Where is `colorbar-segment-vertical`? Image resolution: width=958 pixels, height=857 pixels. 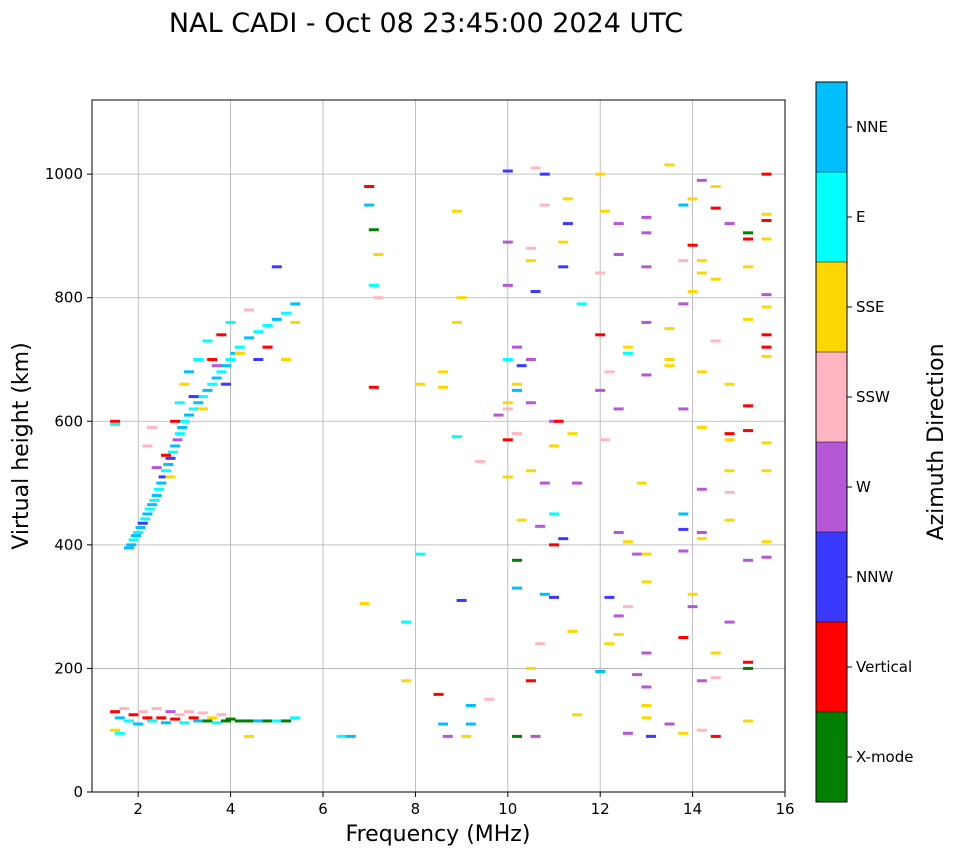 colorbar-segment-vertical is located at coordinates (831, 667).